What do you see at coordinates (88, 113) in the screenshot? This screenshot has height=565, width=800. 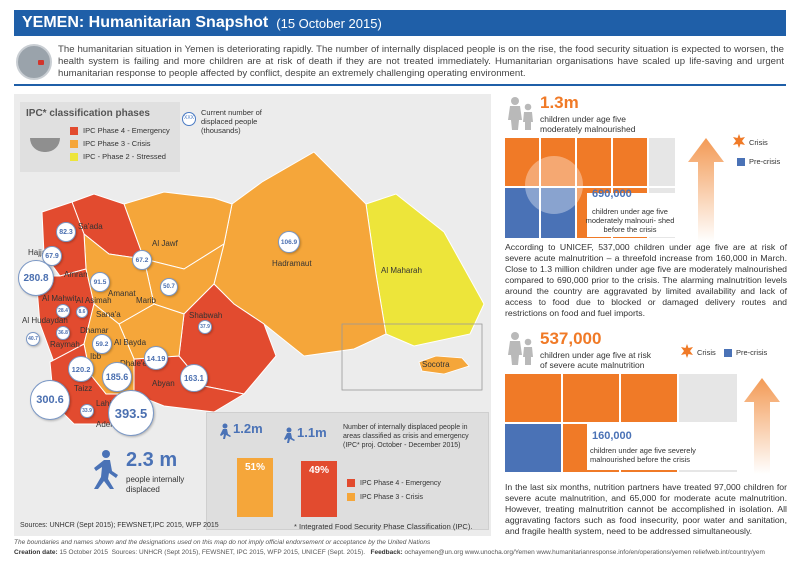 I see `legend-title: IPC* classification phases` at bounding box center [88, 113].